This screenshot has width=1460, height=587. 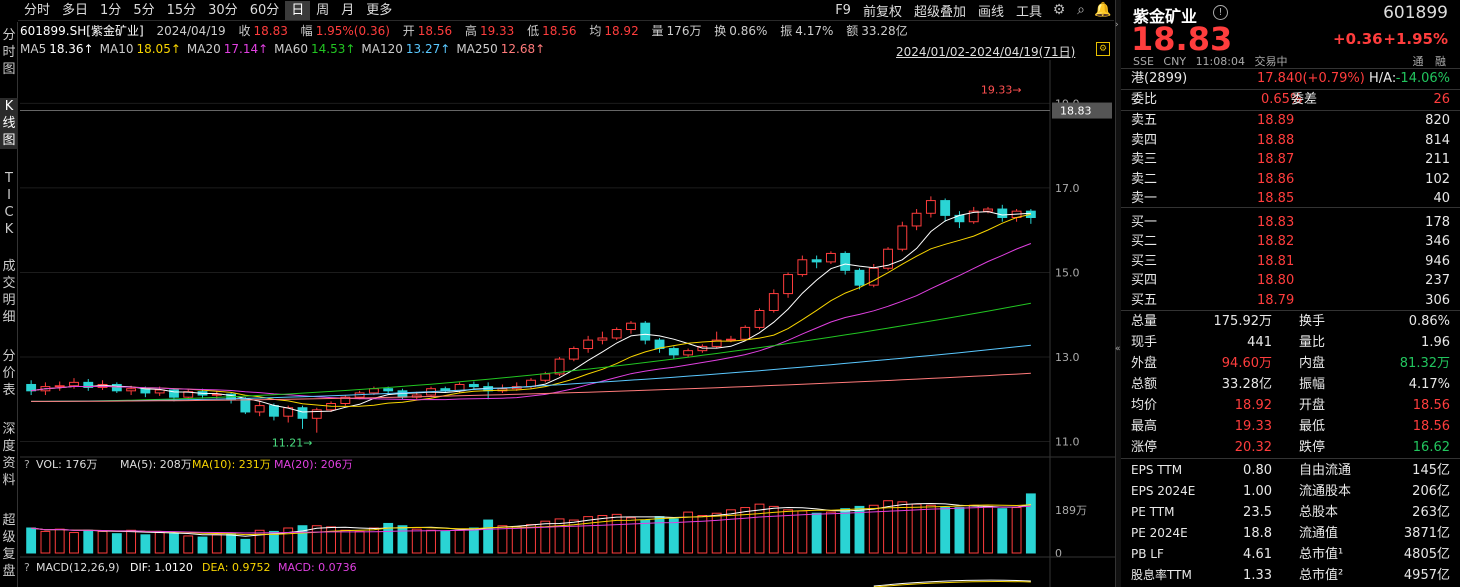 What do you see at coordinates (1290, 280) in the screenshot?
I see `buy-row: 买四 18.80 237` at bounding box center [1290, 280].